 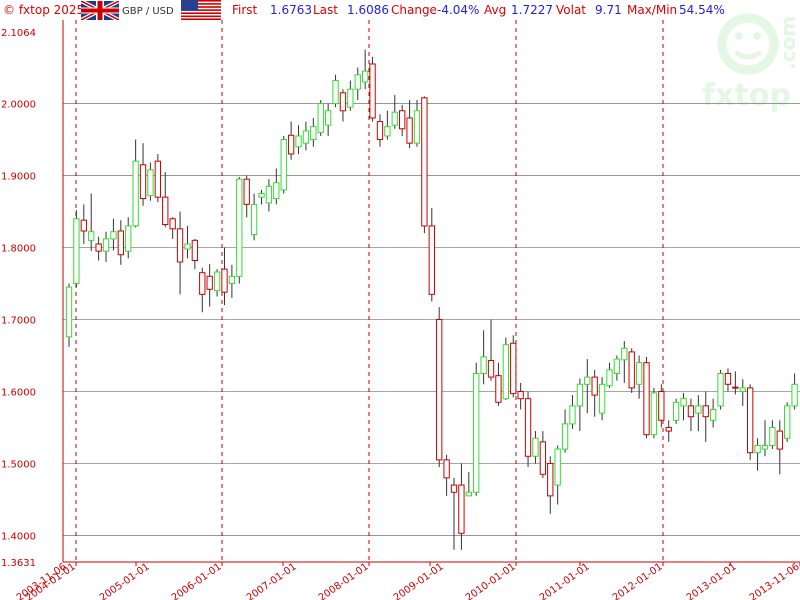 I want to click on y-tick-label: 1.7000, so click(x=18, y=321).